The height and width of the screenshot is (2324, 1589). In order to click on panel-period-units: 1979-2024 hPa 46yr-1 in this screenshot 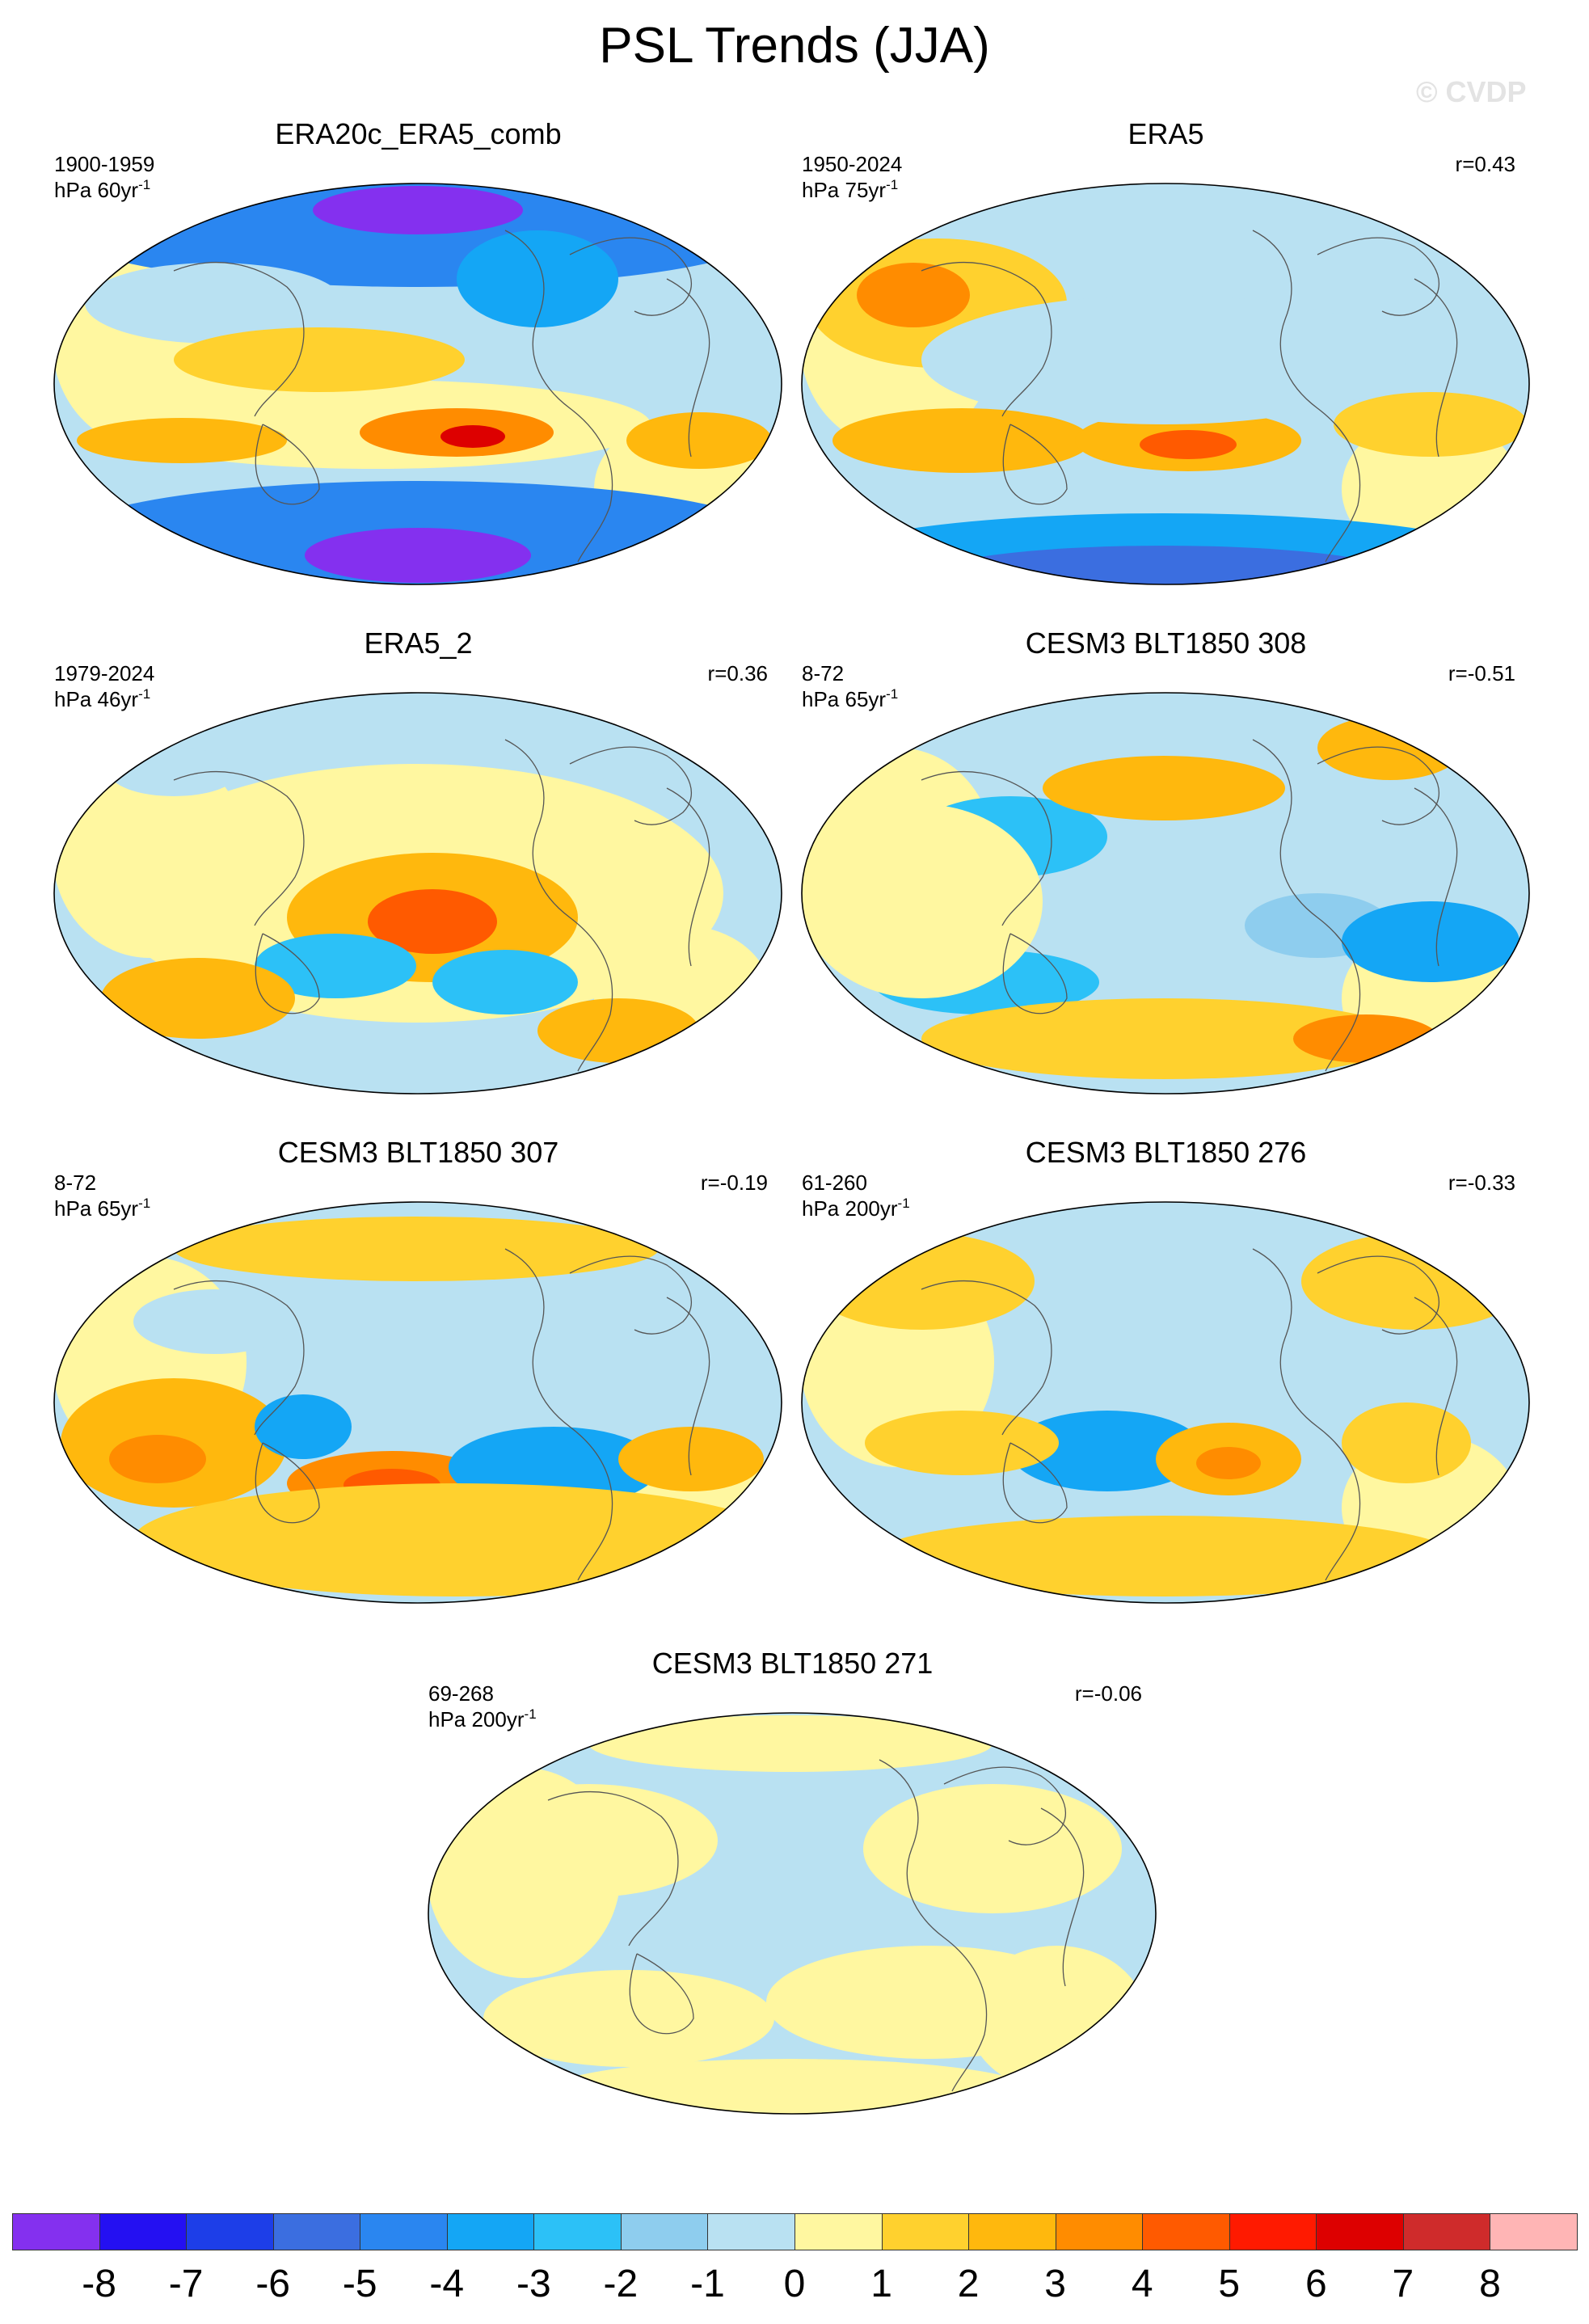, I will do `click(104, 686)`.